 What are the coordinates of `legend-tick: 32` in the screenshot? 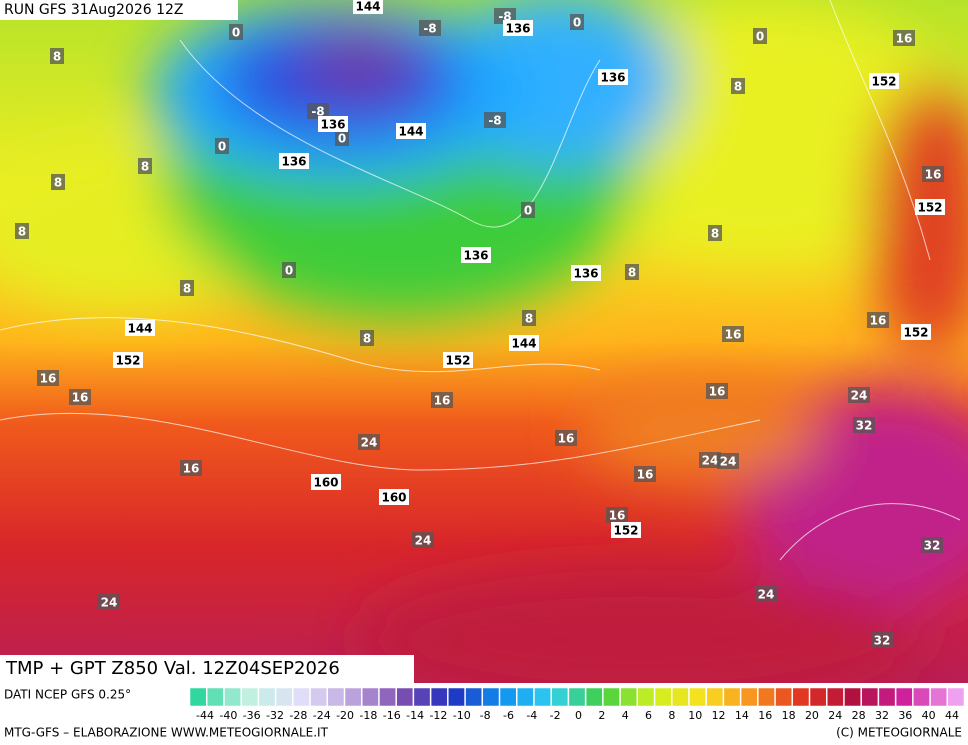 It's located at (882, 715).